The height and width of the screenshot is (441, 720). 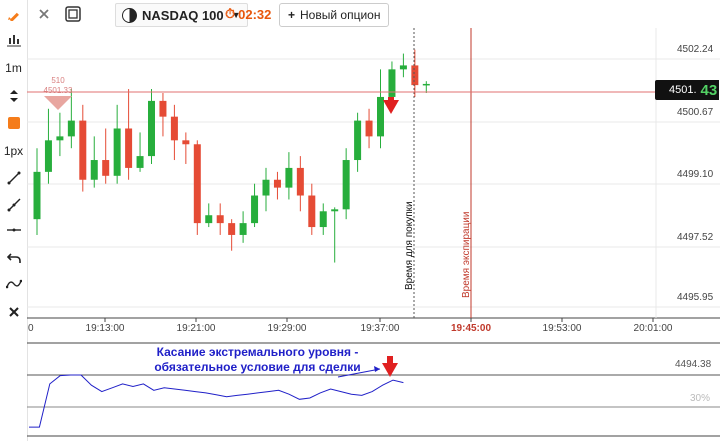 I want to click on x-tick-label: 19:21:00, so click(x=196, y=328).